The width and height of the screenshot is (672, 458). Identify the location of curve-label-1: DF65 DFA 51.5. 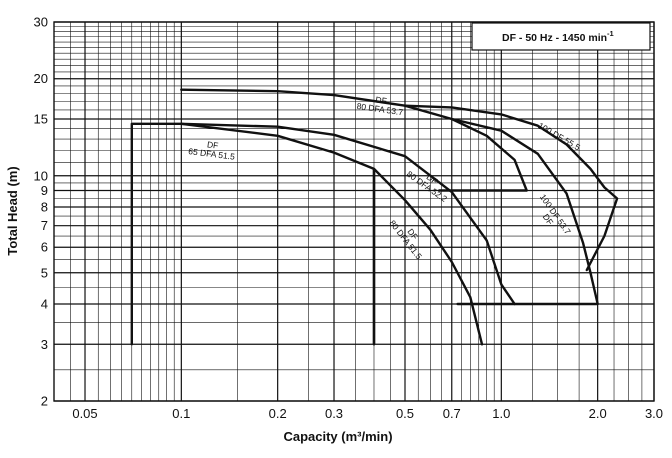
(212, 149).